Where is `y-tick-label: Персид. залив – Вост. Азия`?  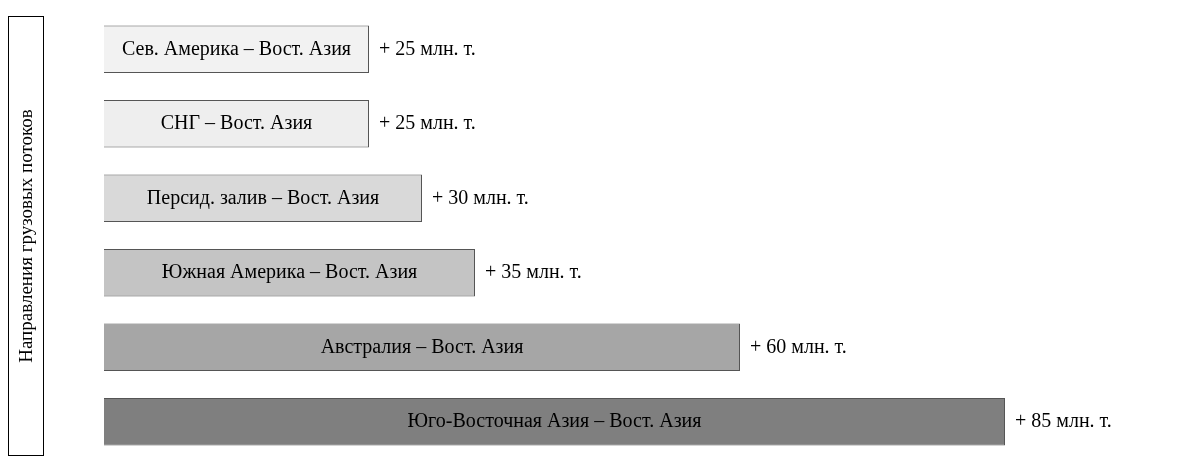
y-tick-label: Персид. залив – Вост. Азия is located at coordinates (263, 197).